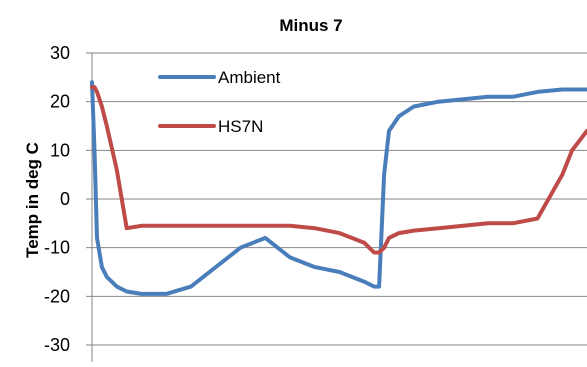  Describe the element at coordinates (249, 77) in the screenshot. I see `legend-label-ambient: Ambient` at that location.